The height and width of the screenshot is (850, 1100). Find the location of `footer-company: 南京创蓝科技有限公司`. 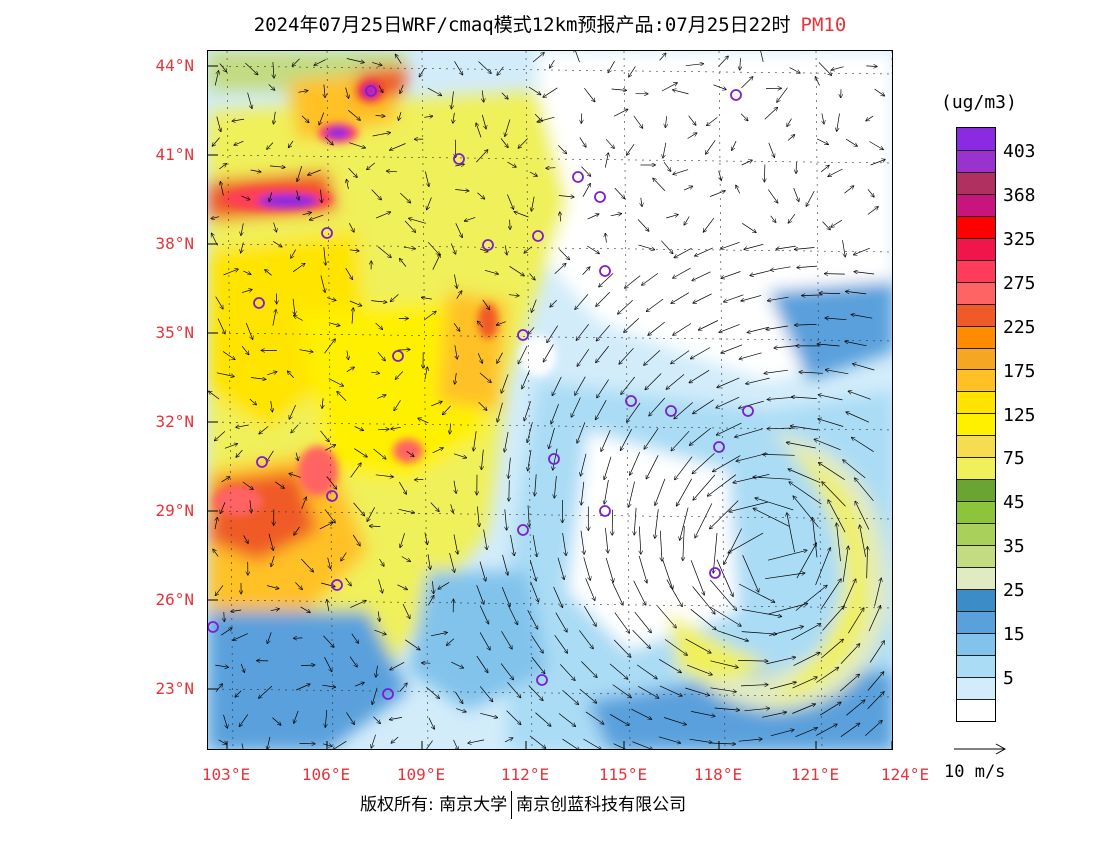

footer-company: 南京创蓝科技有限公司 is located at coordinates (601, 805).